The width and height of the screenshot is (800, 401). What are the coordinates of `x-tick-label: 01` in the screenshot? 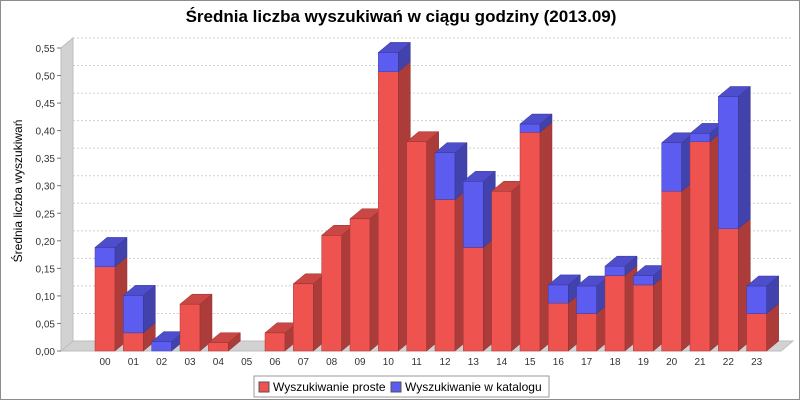 It's located at (134, 362).